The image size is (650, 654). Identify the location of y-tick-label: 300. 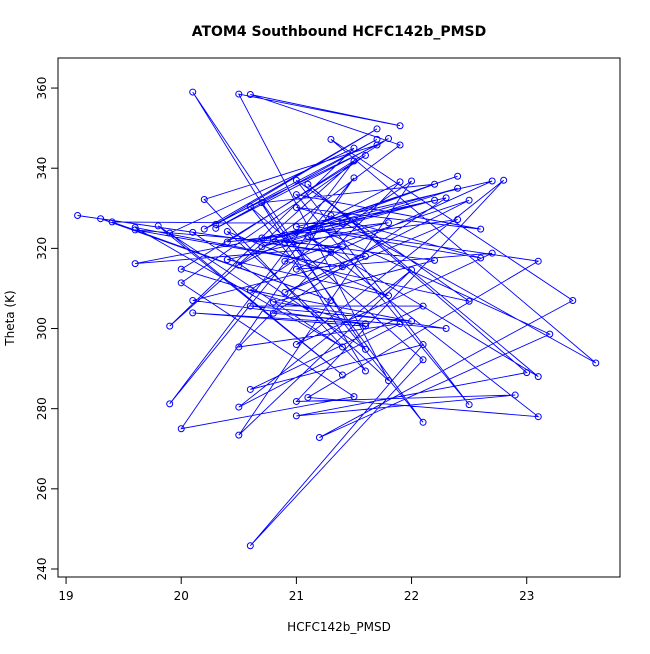
(42, 328).